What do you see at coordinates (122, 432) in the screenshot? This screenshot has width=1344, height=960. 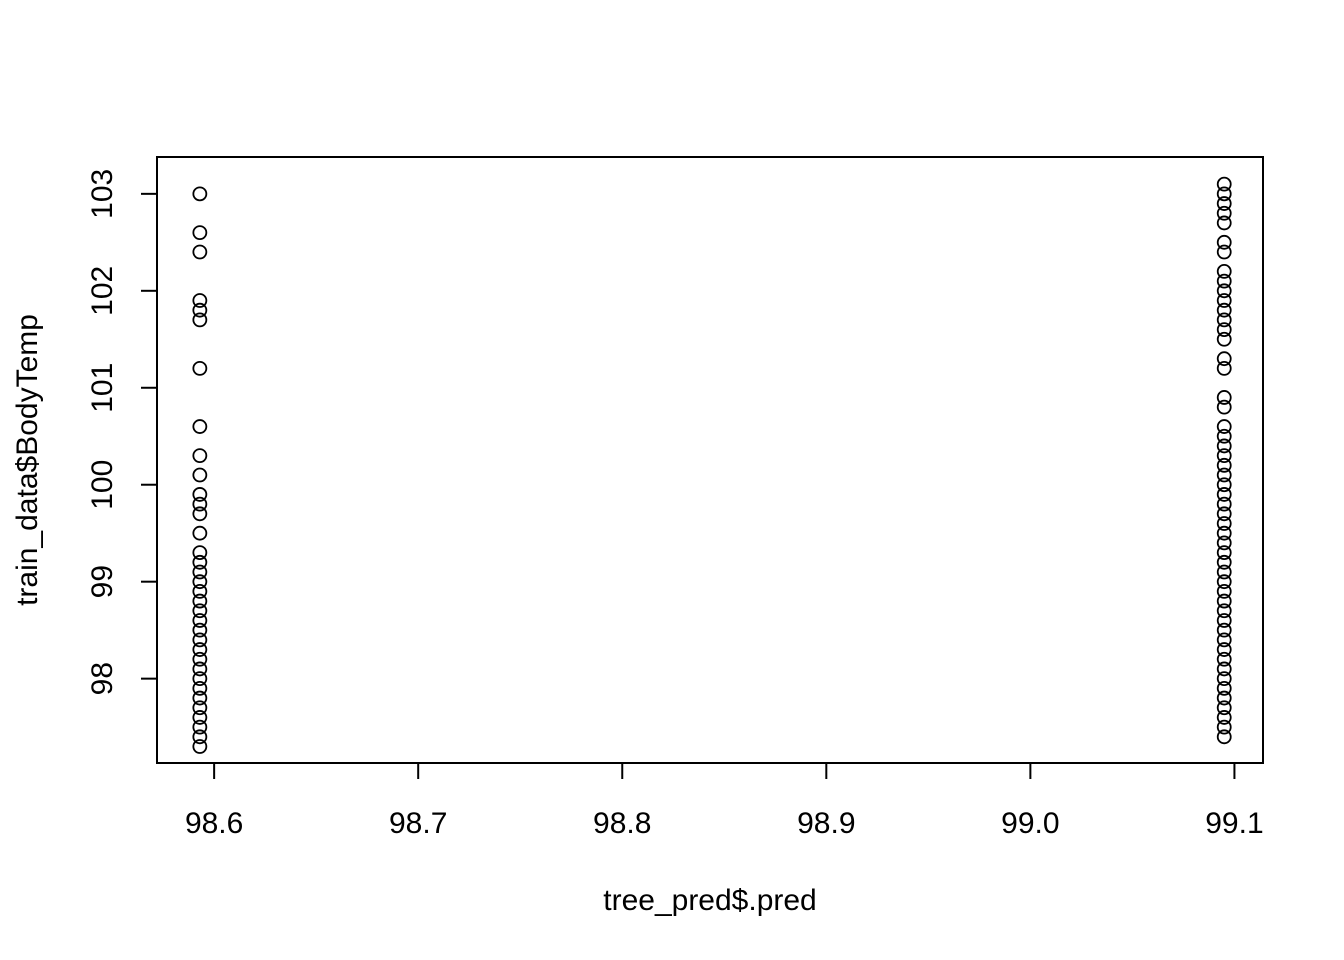 I see `y-axis: 98 99 100 101 102 103` at bounding box center [122, 432].